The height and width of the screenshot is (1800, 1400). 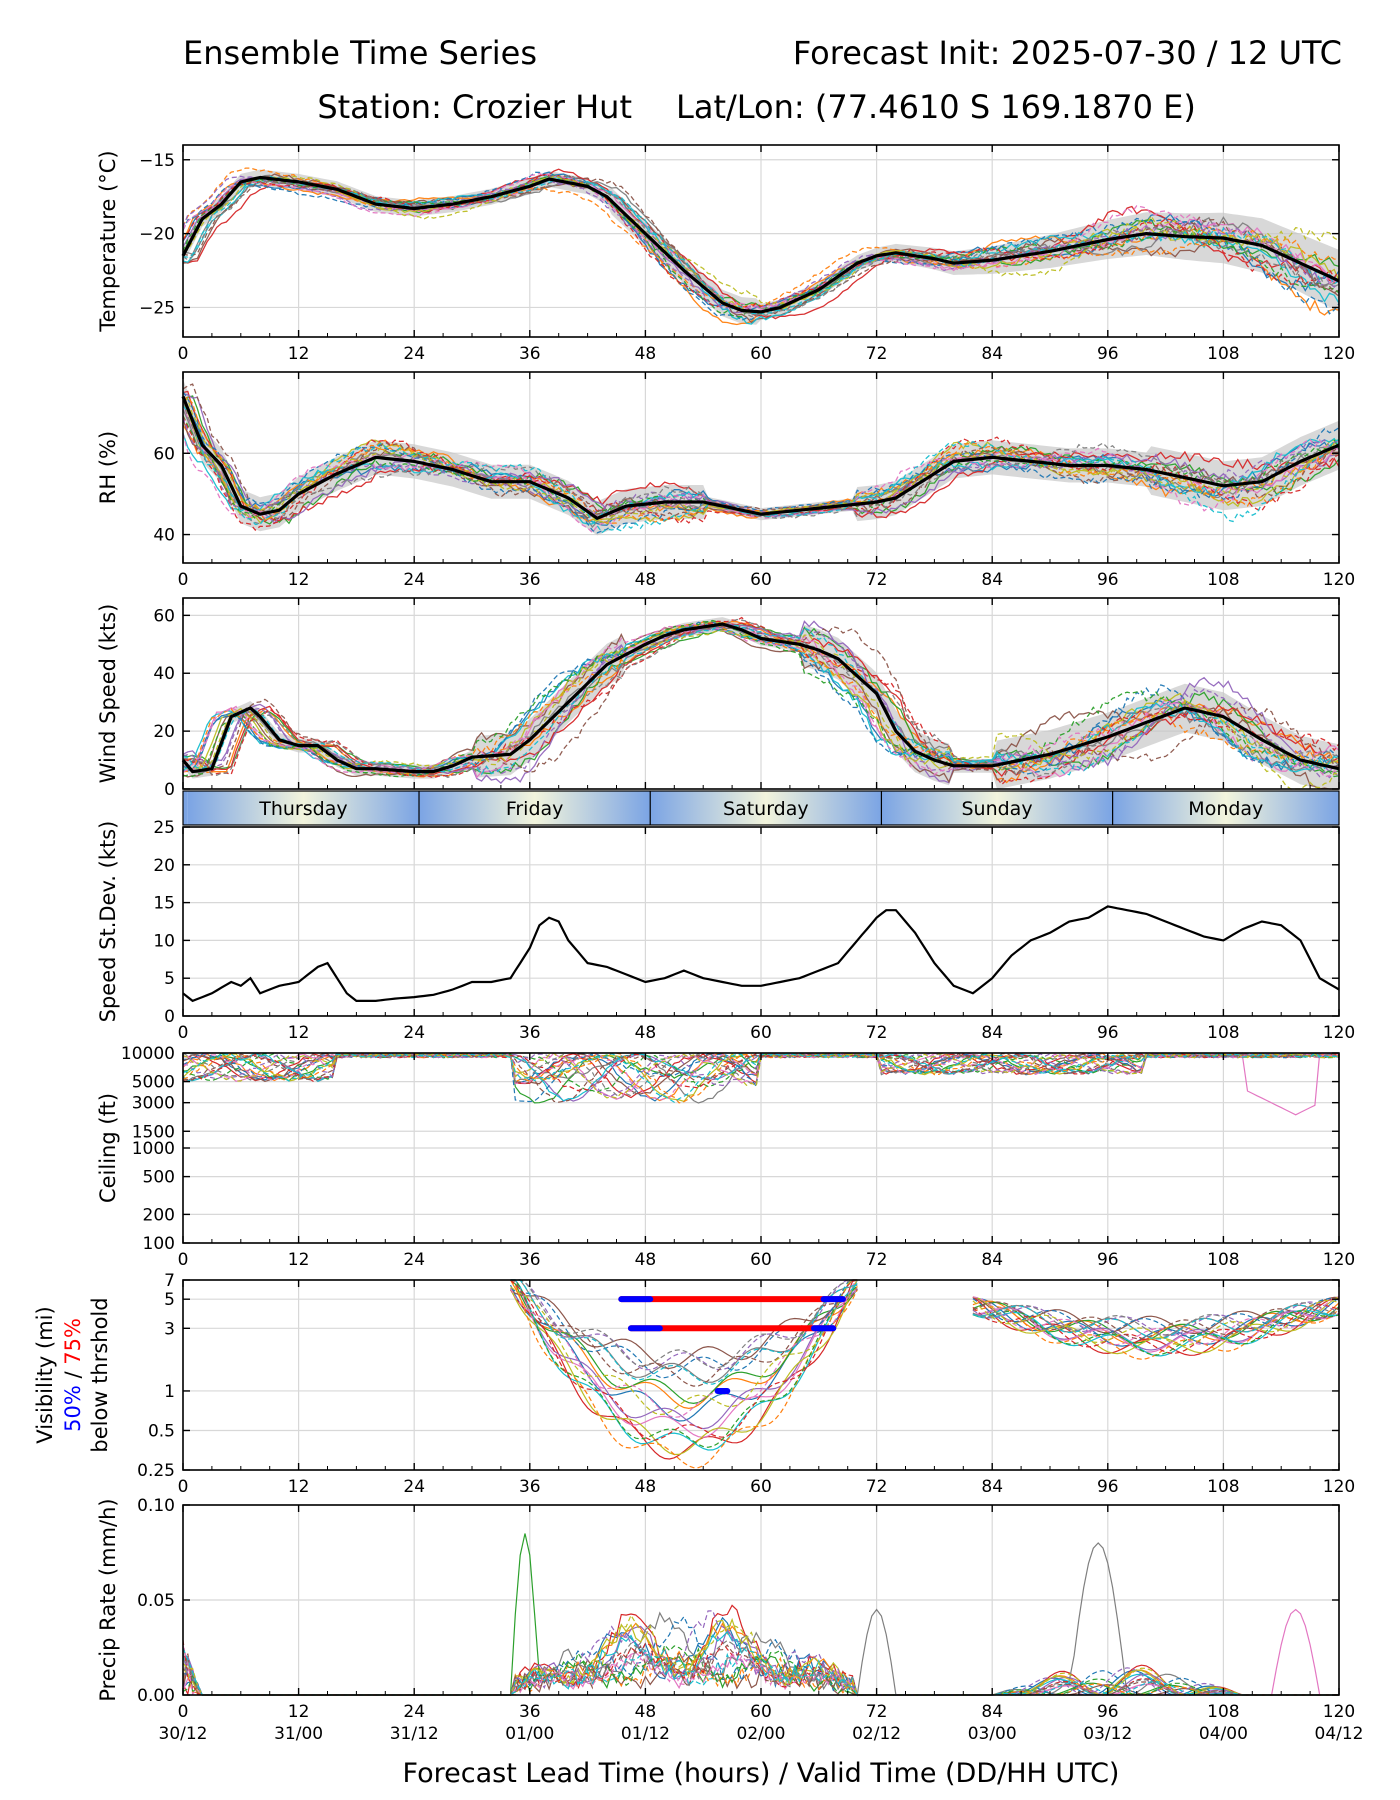 I want to click on speed_stdev-xtick-label: 60, so click(x=761, y=1033).